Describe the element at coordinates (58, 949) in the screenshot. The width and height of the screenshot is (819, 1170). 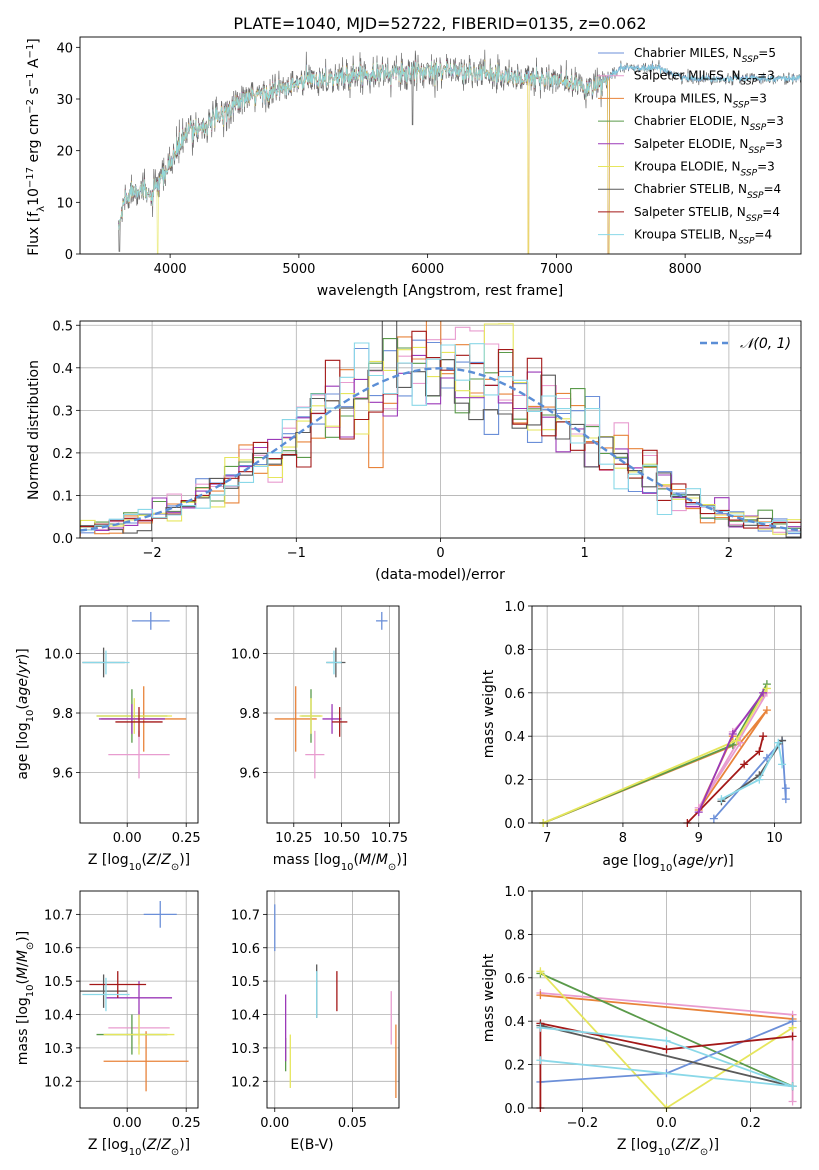
I see `p6-ytick-label: 10.6` at that location.